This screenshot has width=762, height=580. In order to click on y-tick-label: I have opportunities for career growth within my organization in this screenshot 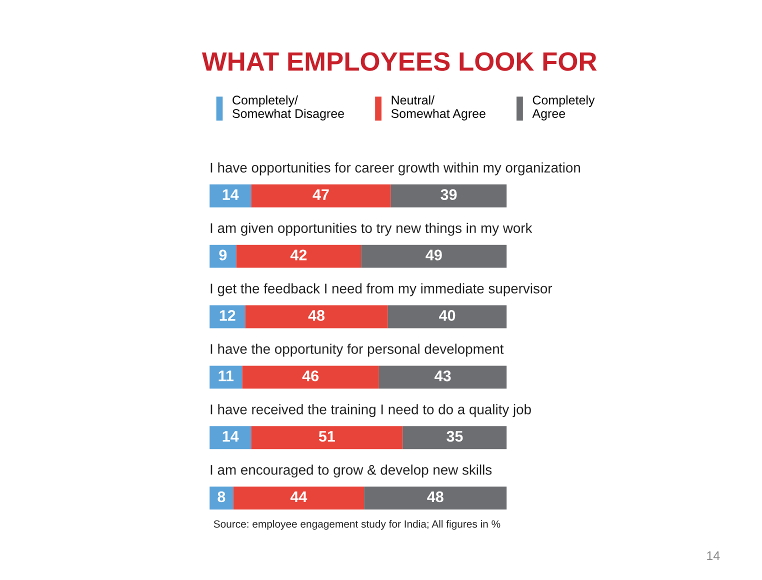, I will do `click(395, 169)`.